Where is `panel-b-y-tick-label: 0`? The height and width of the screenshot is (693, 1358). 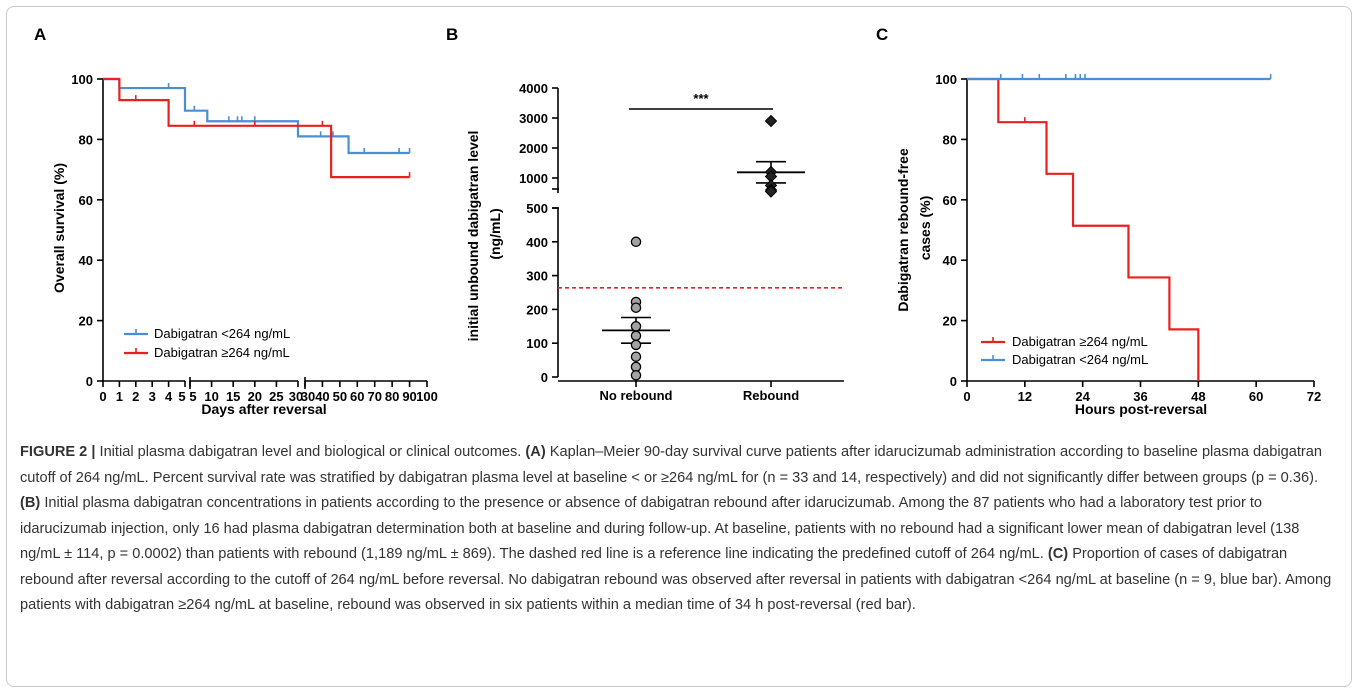 panel-b-y-tick-label: 0 is located at coordinates (544, 377).